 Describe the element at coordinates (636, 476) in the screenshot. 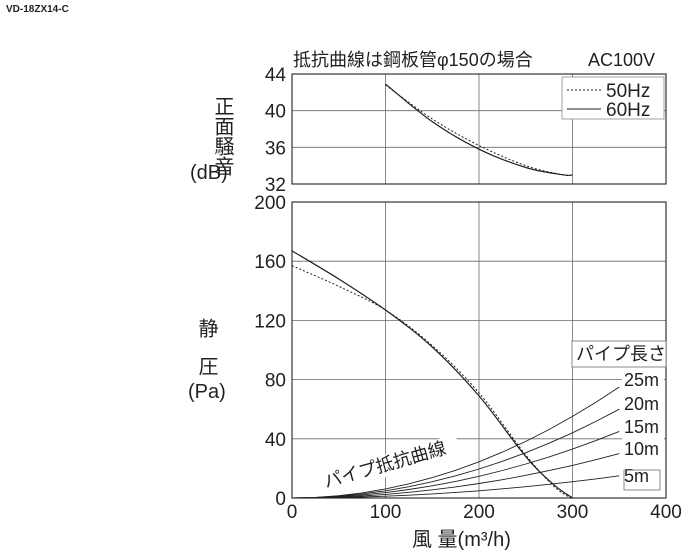

I see `resistance-curve-label: 5m` at that location.